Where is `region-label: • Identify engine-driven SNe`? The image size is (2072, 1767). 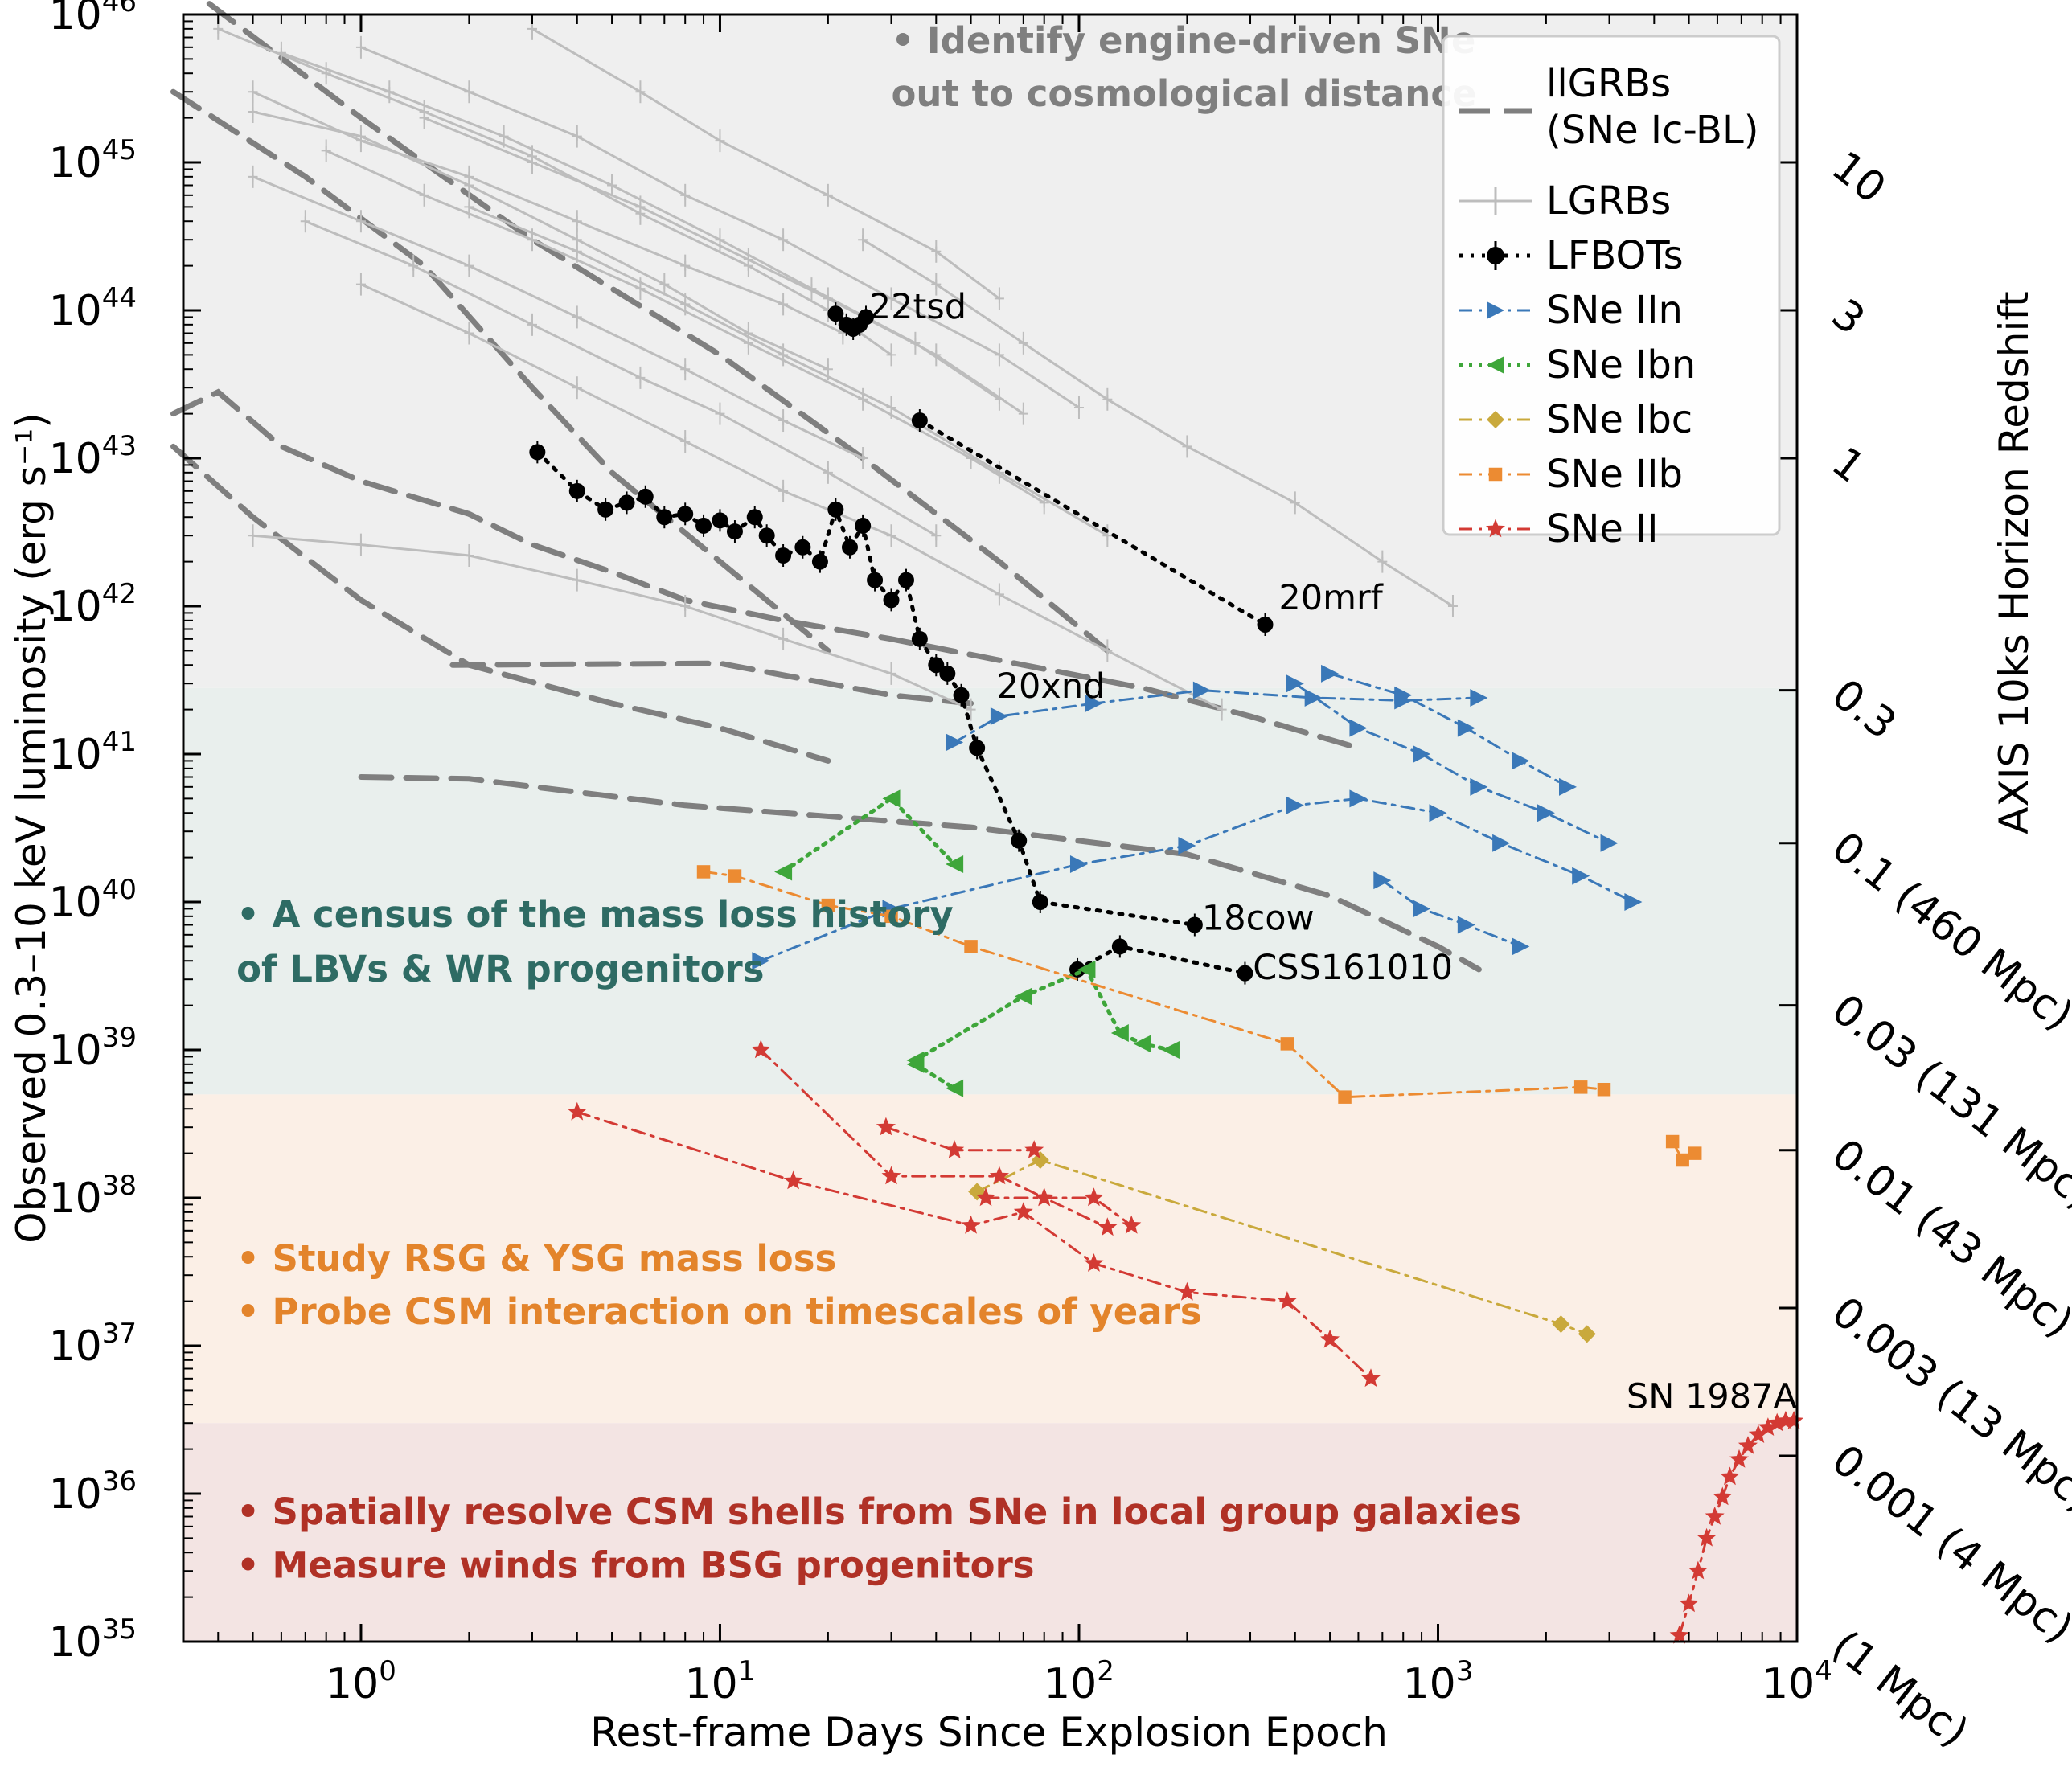
region-label: • Identify engine-driven SNe is located at coordinates (1184, 40).